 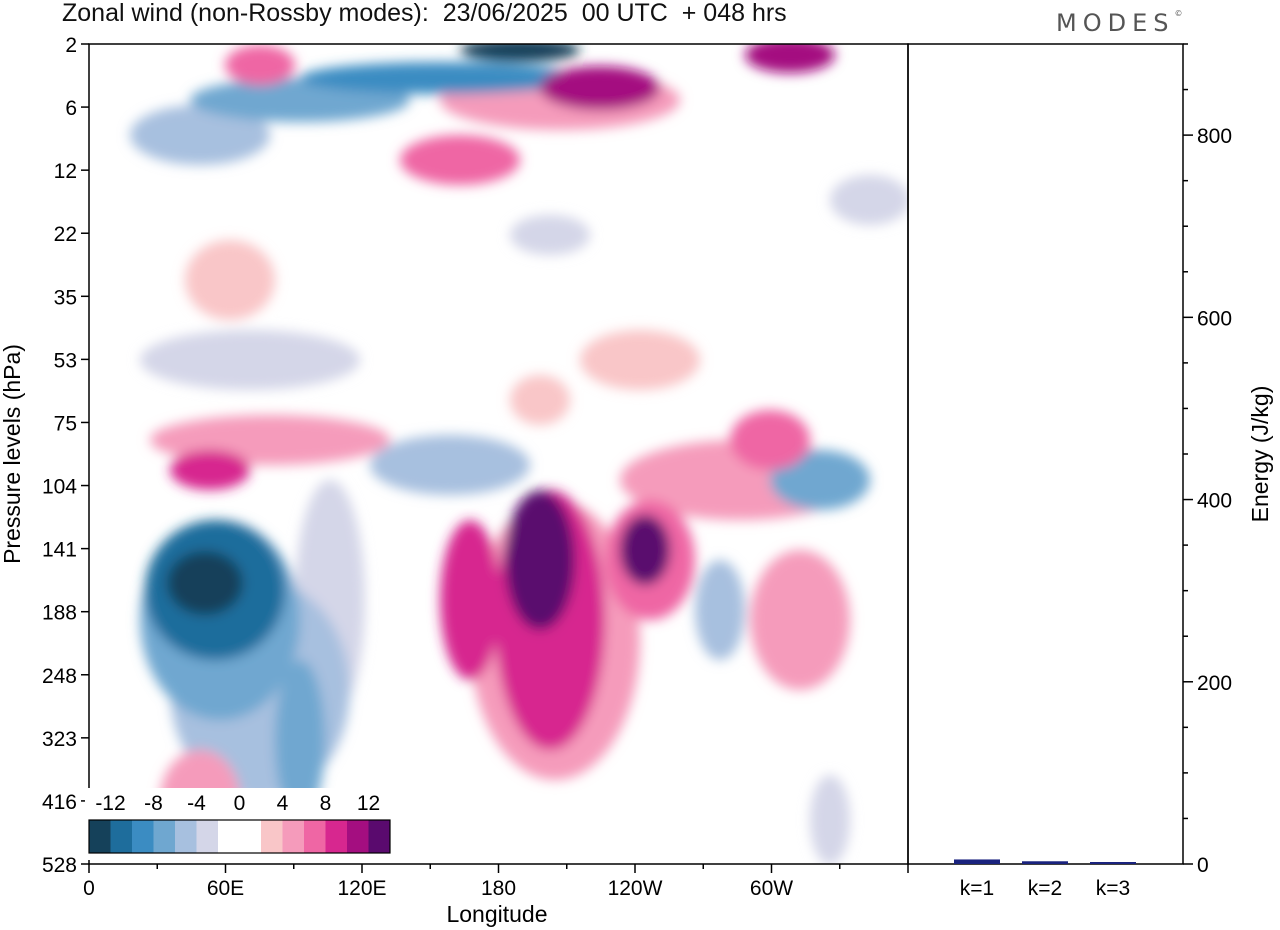 I want to click on pressure-tick-label: 35, so click(x=65, y=297).